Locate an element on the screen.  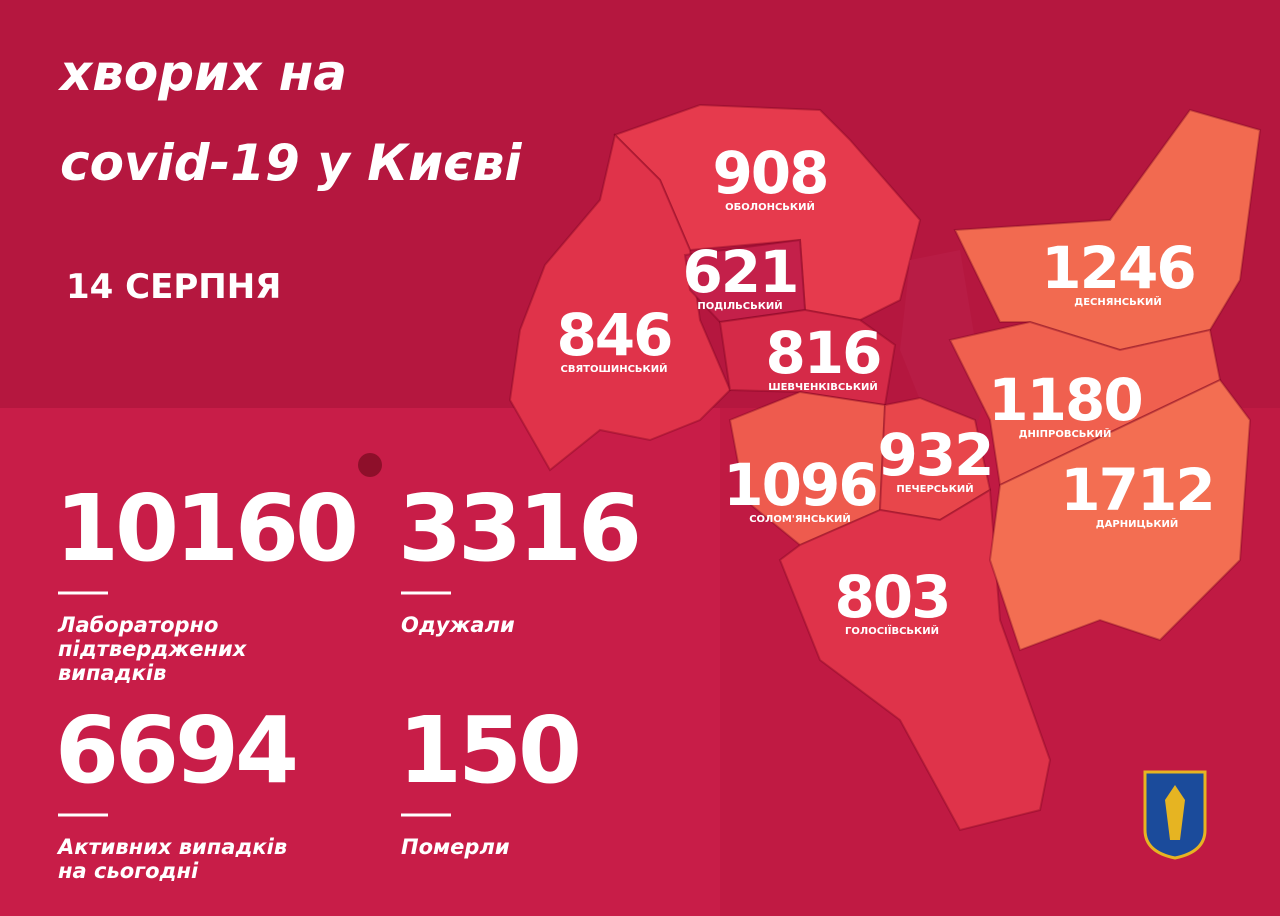
district-name: СВЯТОШИНСЬКИЙ is located at coordinates (614, 368).